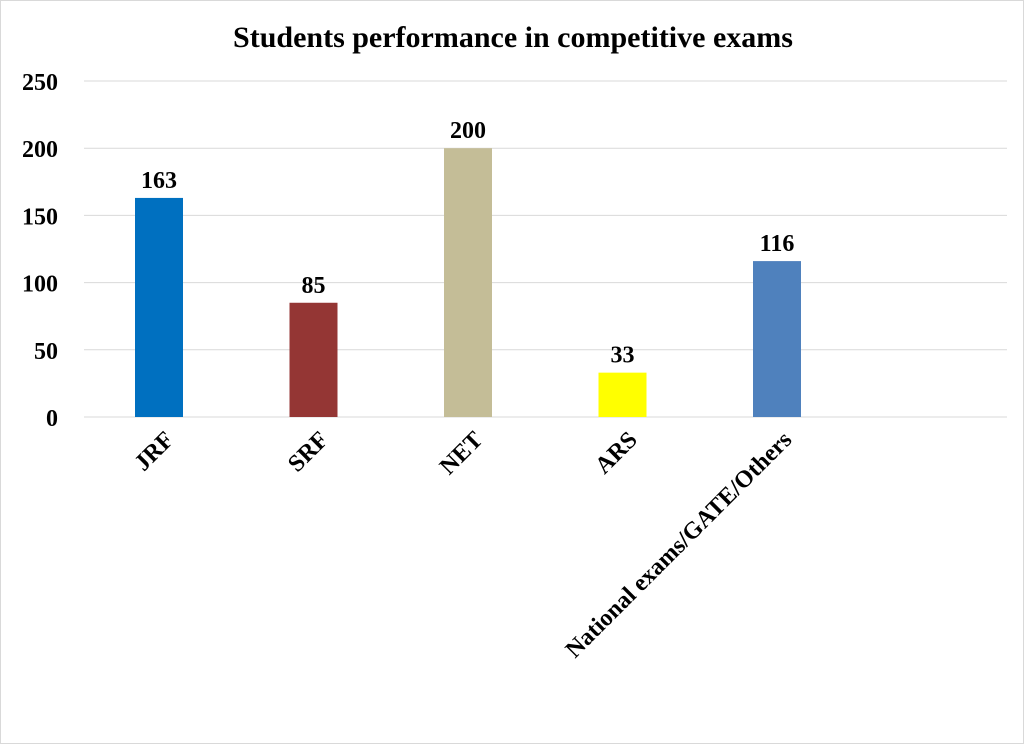 Image resolution: width=1024 pixels, height=745 pixels. Describe the element at coordinates (40, 150) in the screenshot. I see `y-tick-label: 200` at that location.